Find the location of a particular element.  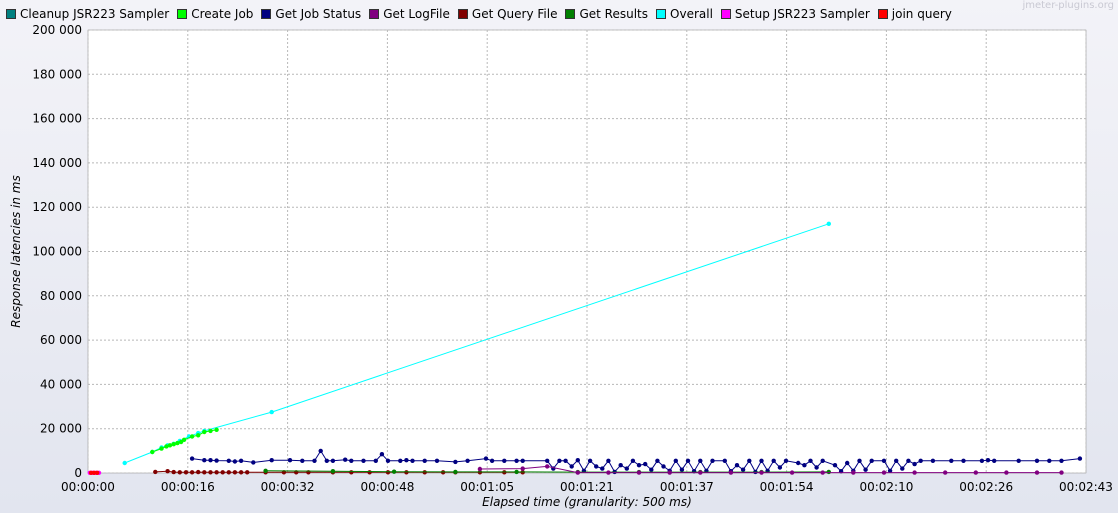

x-tick-label: 00:00:00 is located at coordinates (88, 487).